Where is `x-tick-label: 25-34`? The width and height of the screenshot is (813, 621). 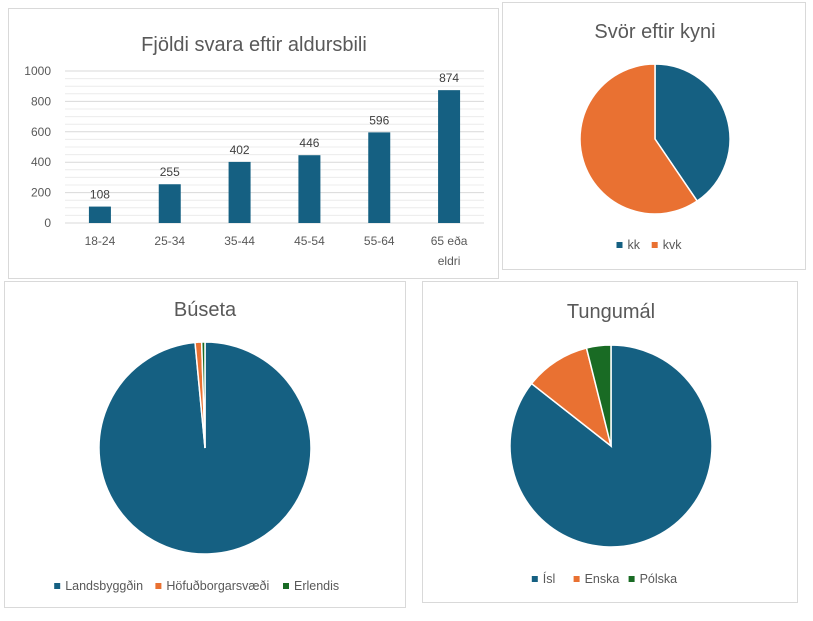 x-tick-label: 25-34 is located at coordinates (169, 241).